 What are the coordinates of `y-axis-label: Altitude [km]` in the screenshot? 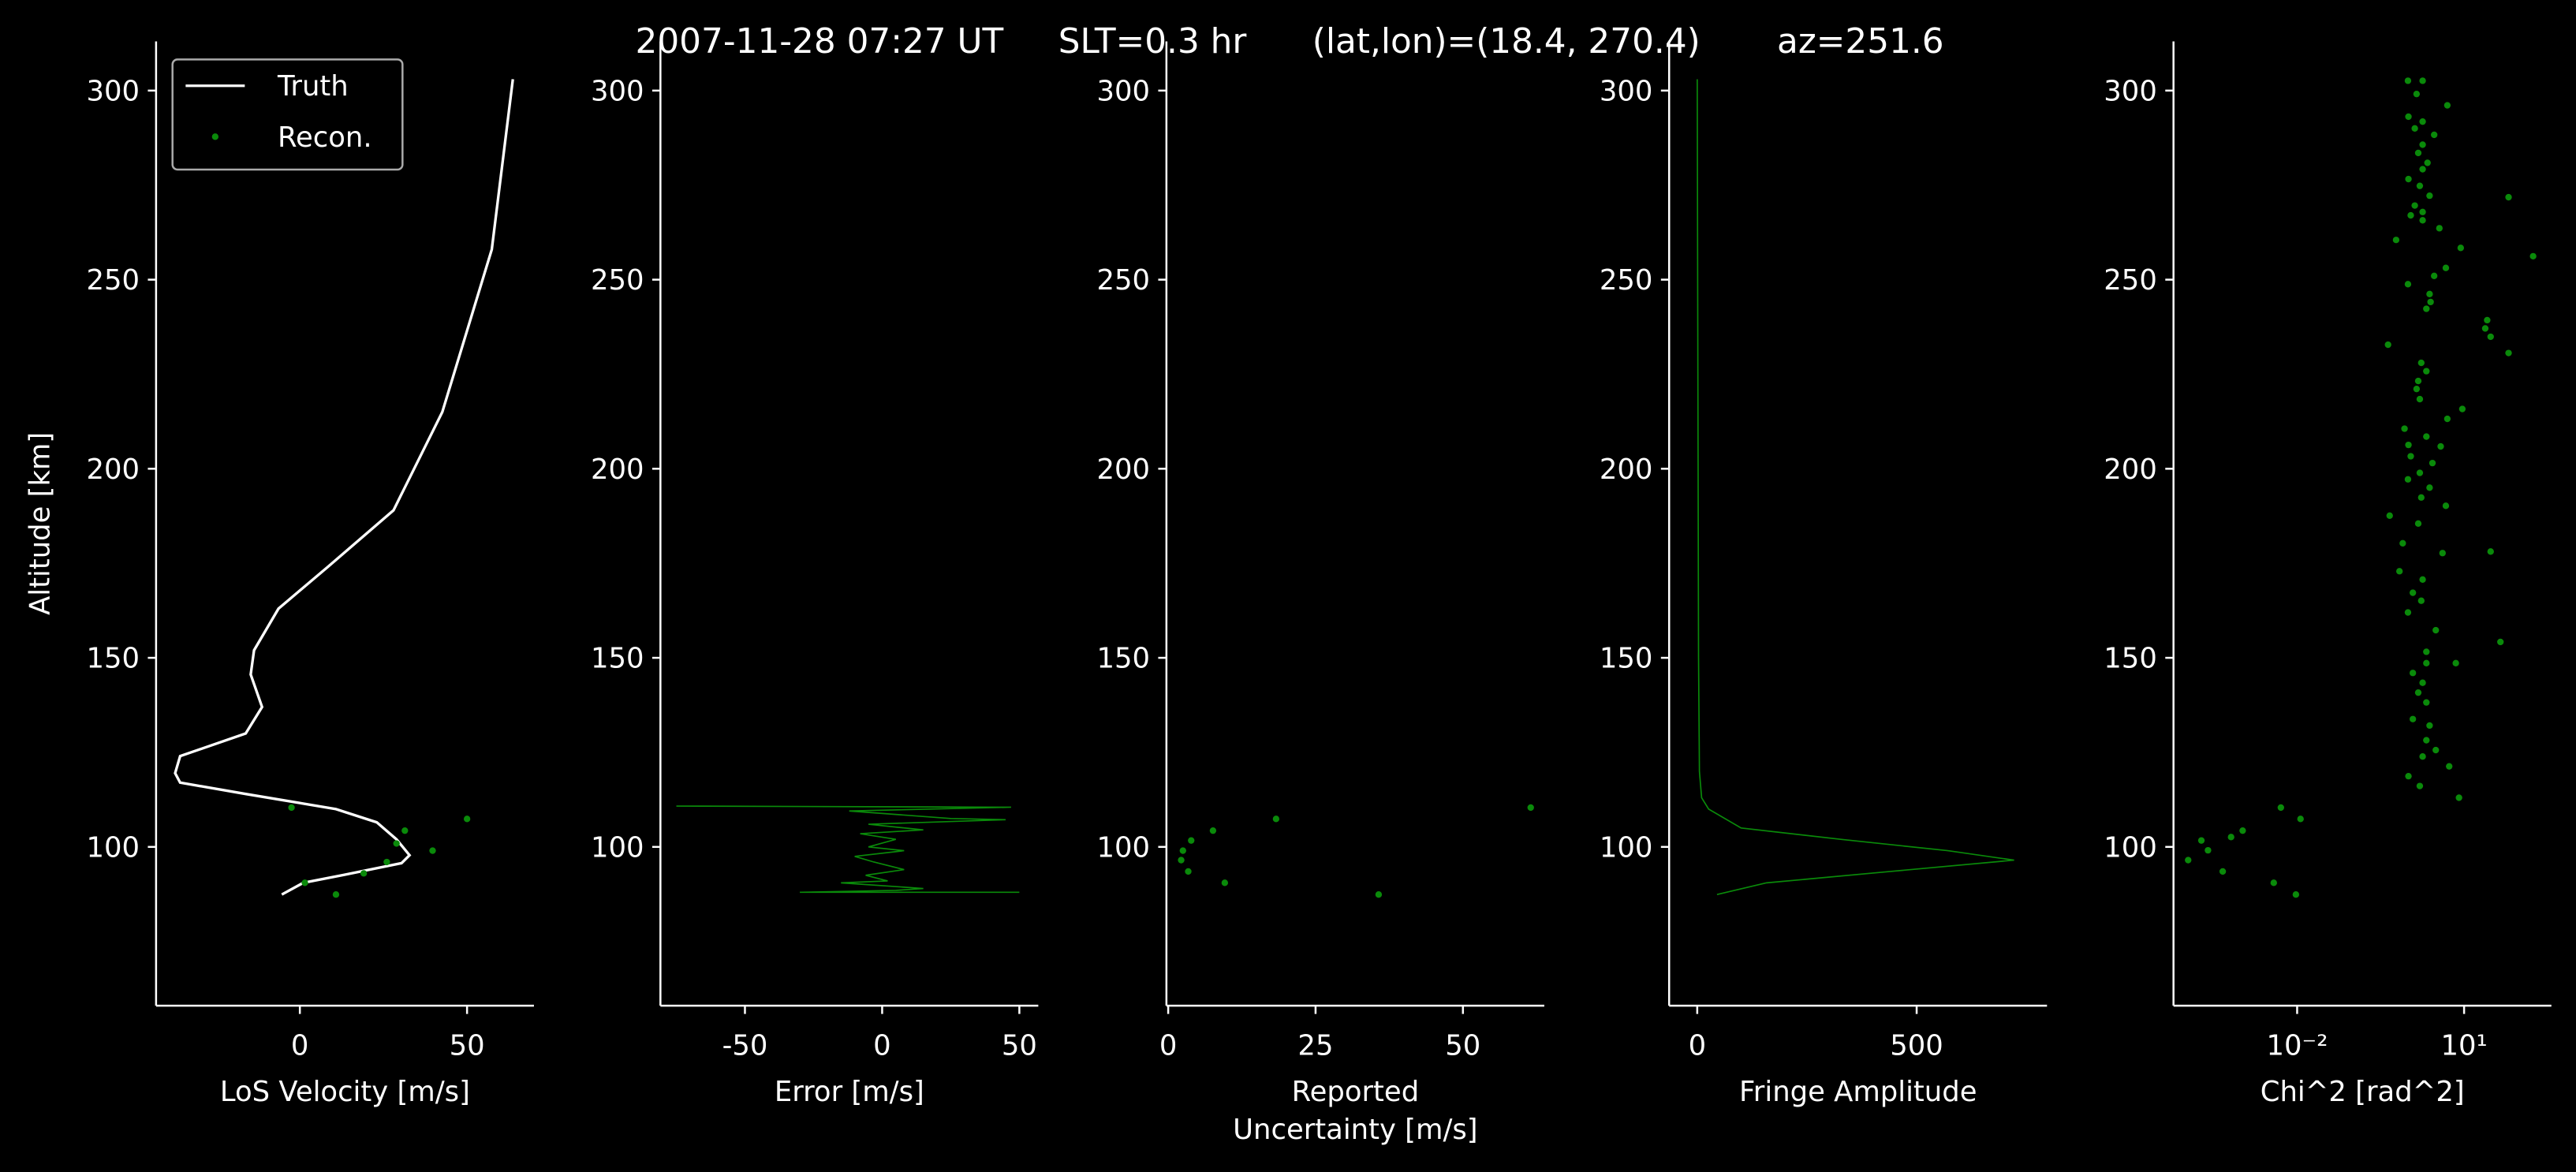 It's located at (40, 523).